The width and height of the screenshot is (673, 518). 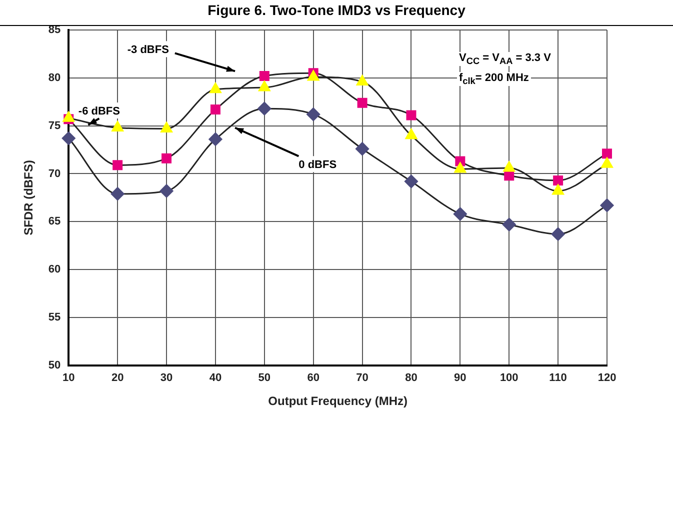 I want to click on x-tick-label: 110, so click(x=558, y=378).